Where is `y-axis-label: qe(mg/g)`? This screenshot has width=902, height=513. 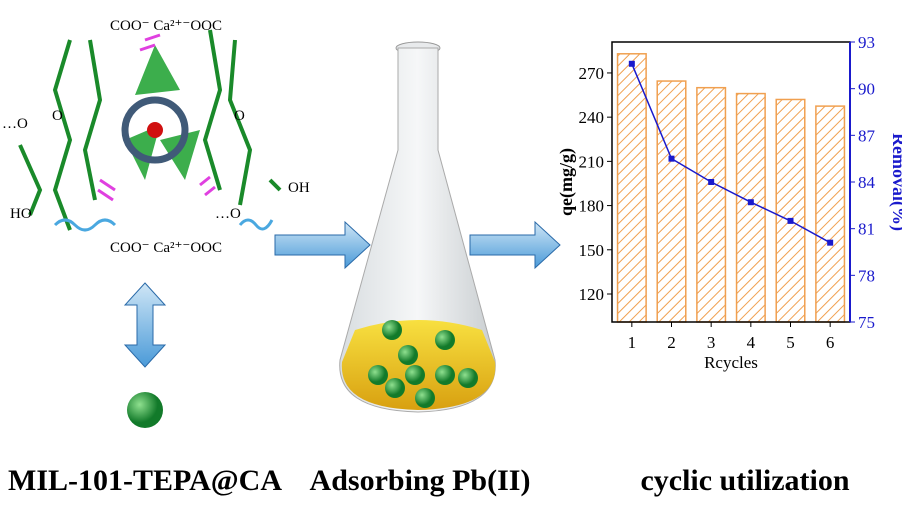
y-axis-label: qe(mg/g) is located at coordinates (566, 182).